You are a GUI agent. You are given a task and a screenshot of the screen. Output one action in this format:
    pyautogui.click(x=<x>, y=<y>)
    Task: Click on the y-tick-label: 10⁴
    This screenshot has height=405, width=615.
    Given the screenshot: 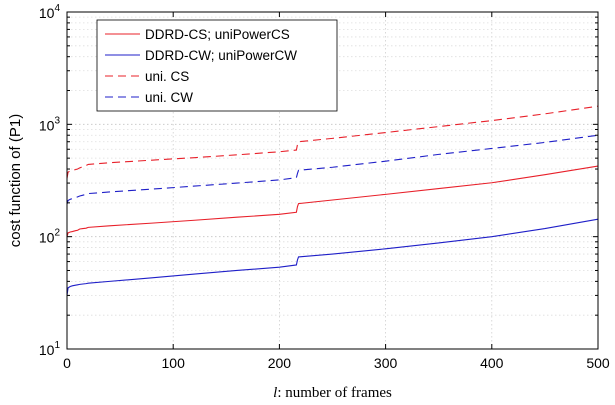 What is the action you would take?
    pyautogui.click(x=50, y=12)
    